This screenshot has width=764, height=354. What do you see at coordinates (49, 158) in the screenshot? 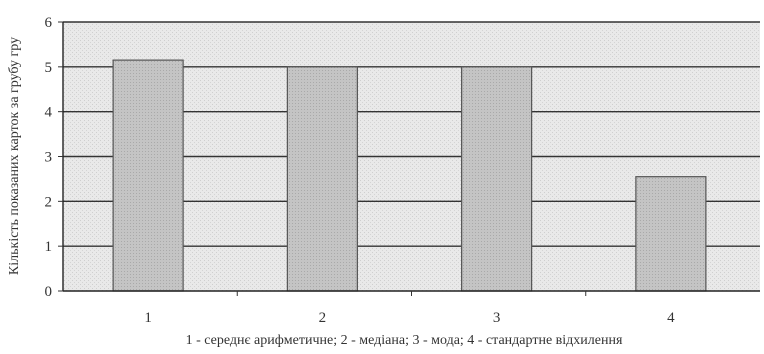
I see `y-tick-label-3: 3` at bounding box center [49, 158].